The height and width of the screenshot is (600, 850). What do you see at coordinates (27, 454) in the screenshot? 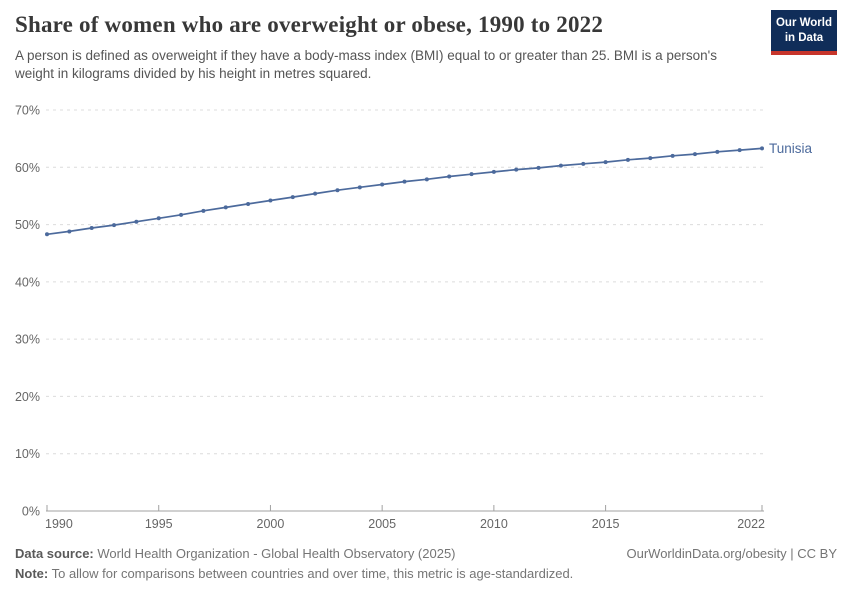
I see `y-axis-label: 10%` at bounding box center [27, 454].